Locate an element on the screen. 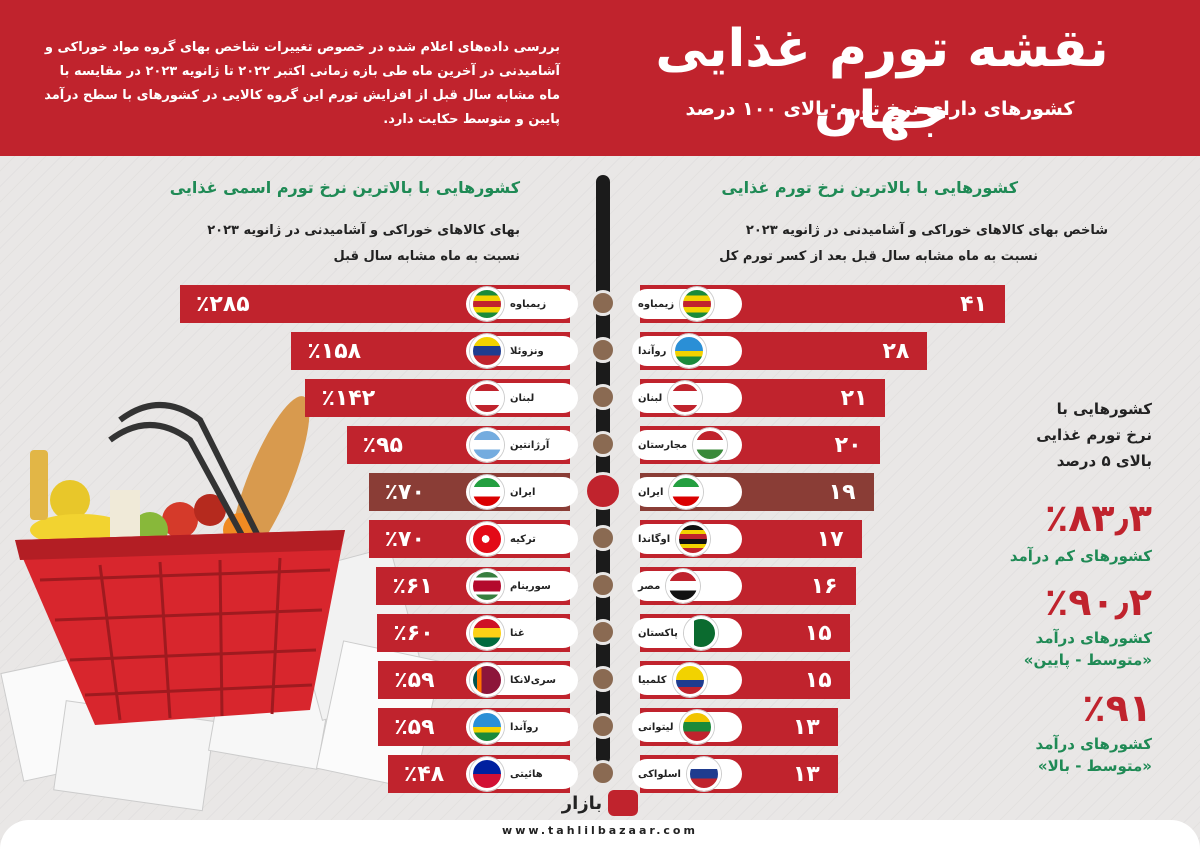  left-country-pill: ترکیه is located at coordinates (522, 539).